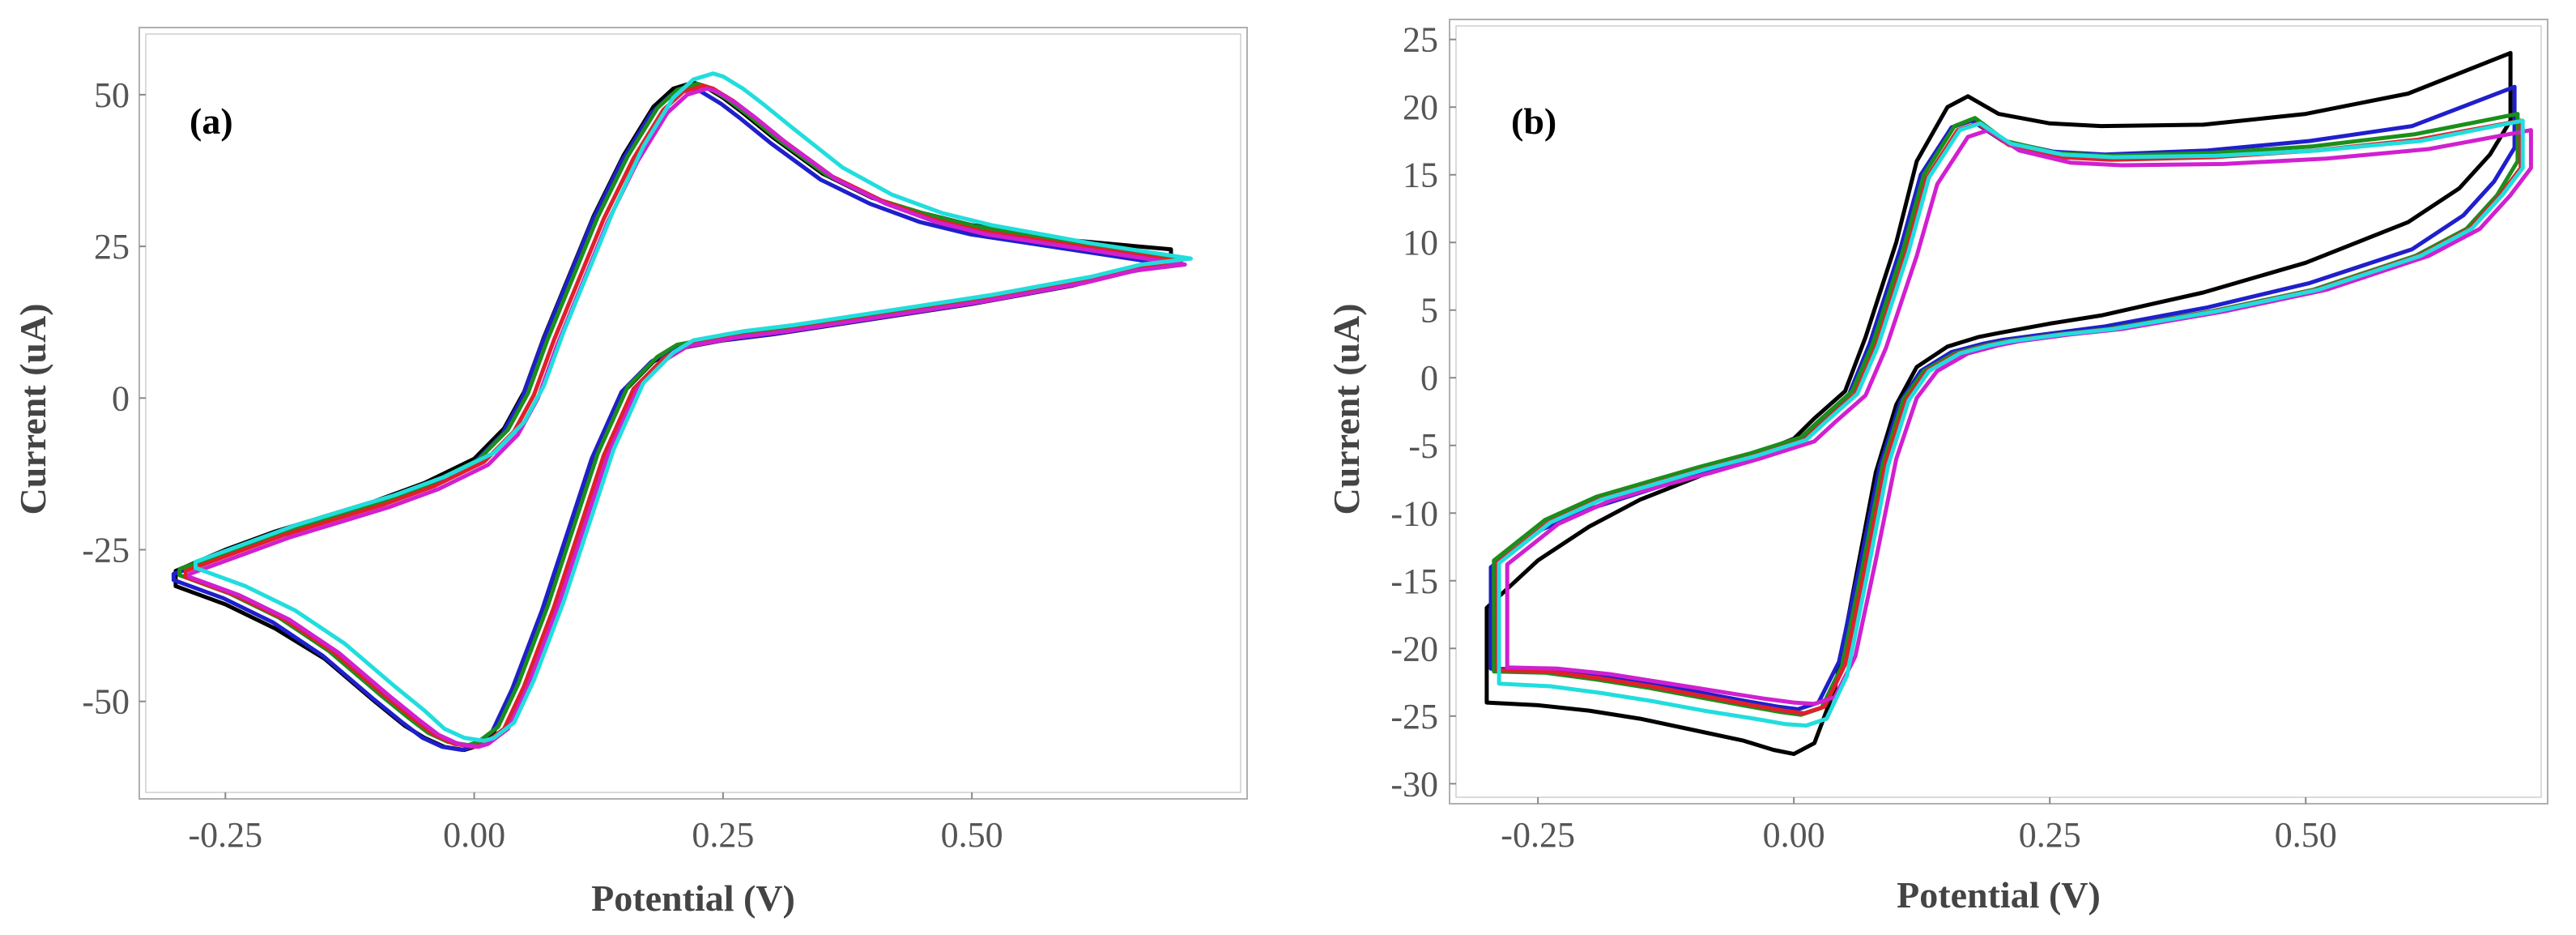 The image size is (2576, 935). Describe the element at coordinates (1414, 648) in the screenshot. I see `y-tick-label: -20` at that location.